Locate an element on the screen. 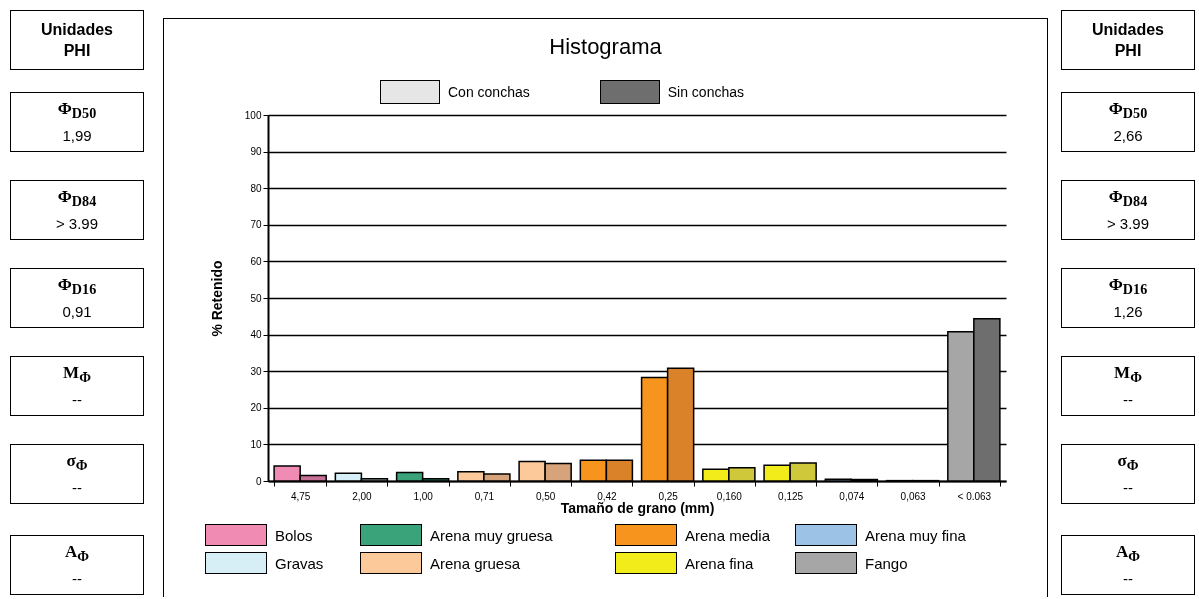 The width and height of the screenshot is (1199, 599). x-tick-label: 0,160 is located at coordinates (729, 496).